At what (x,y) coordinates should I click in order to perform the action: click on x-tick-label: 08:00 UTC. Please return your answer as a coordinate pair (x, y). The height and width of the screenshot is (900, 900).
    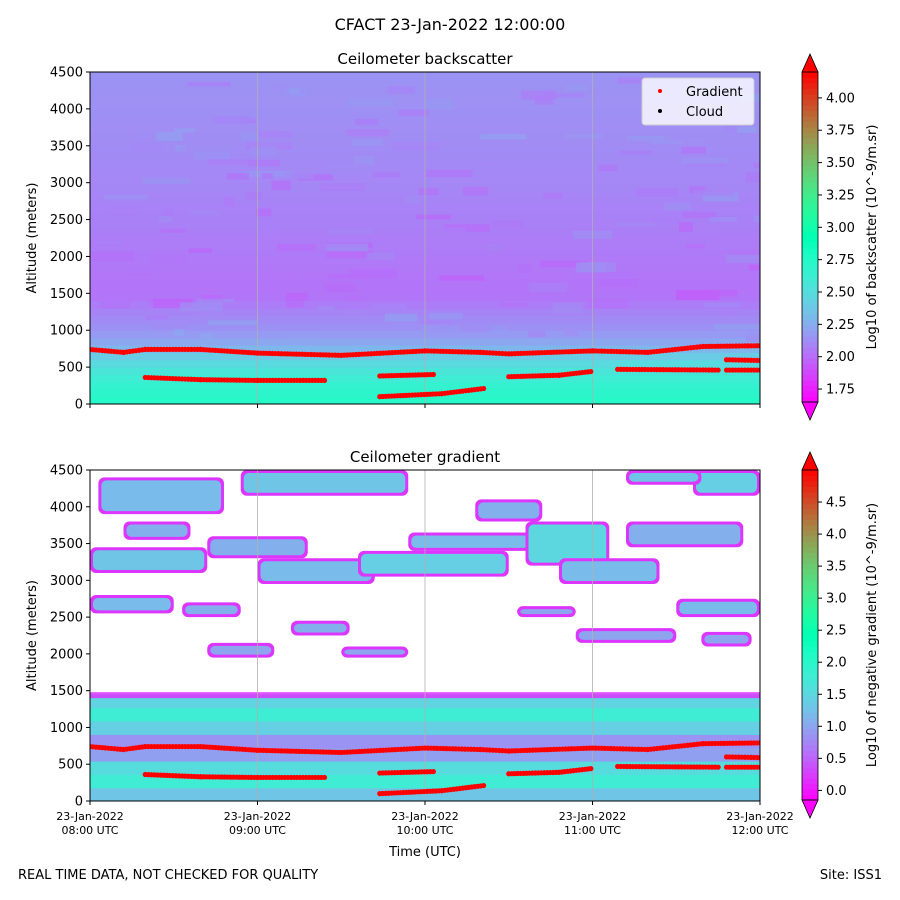
    Looking at the image, I should click on (89, 830).